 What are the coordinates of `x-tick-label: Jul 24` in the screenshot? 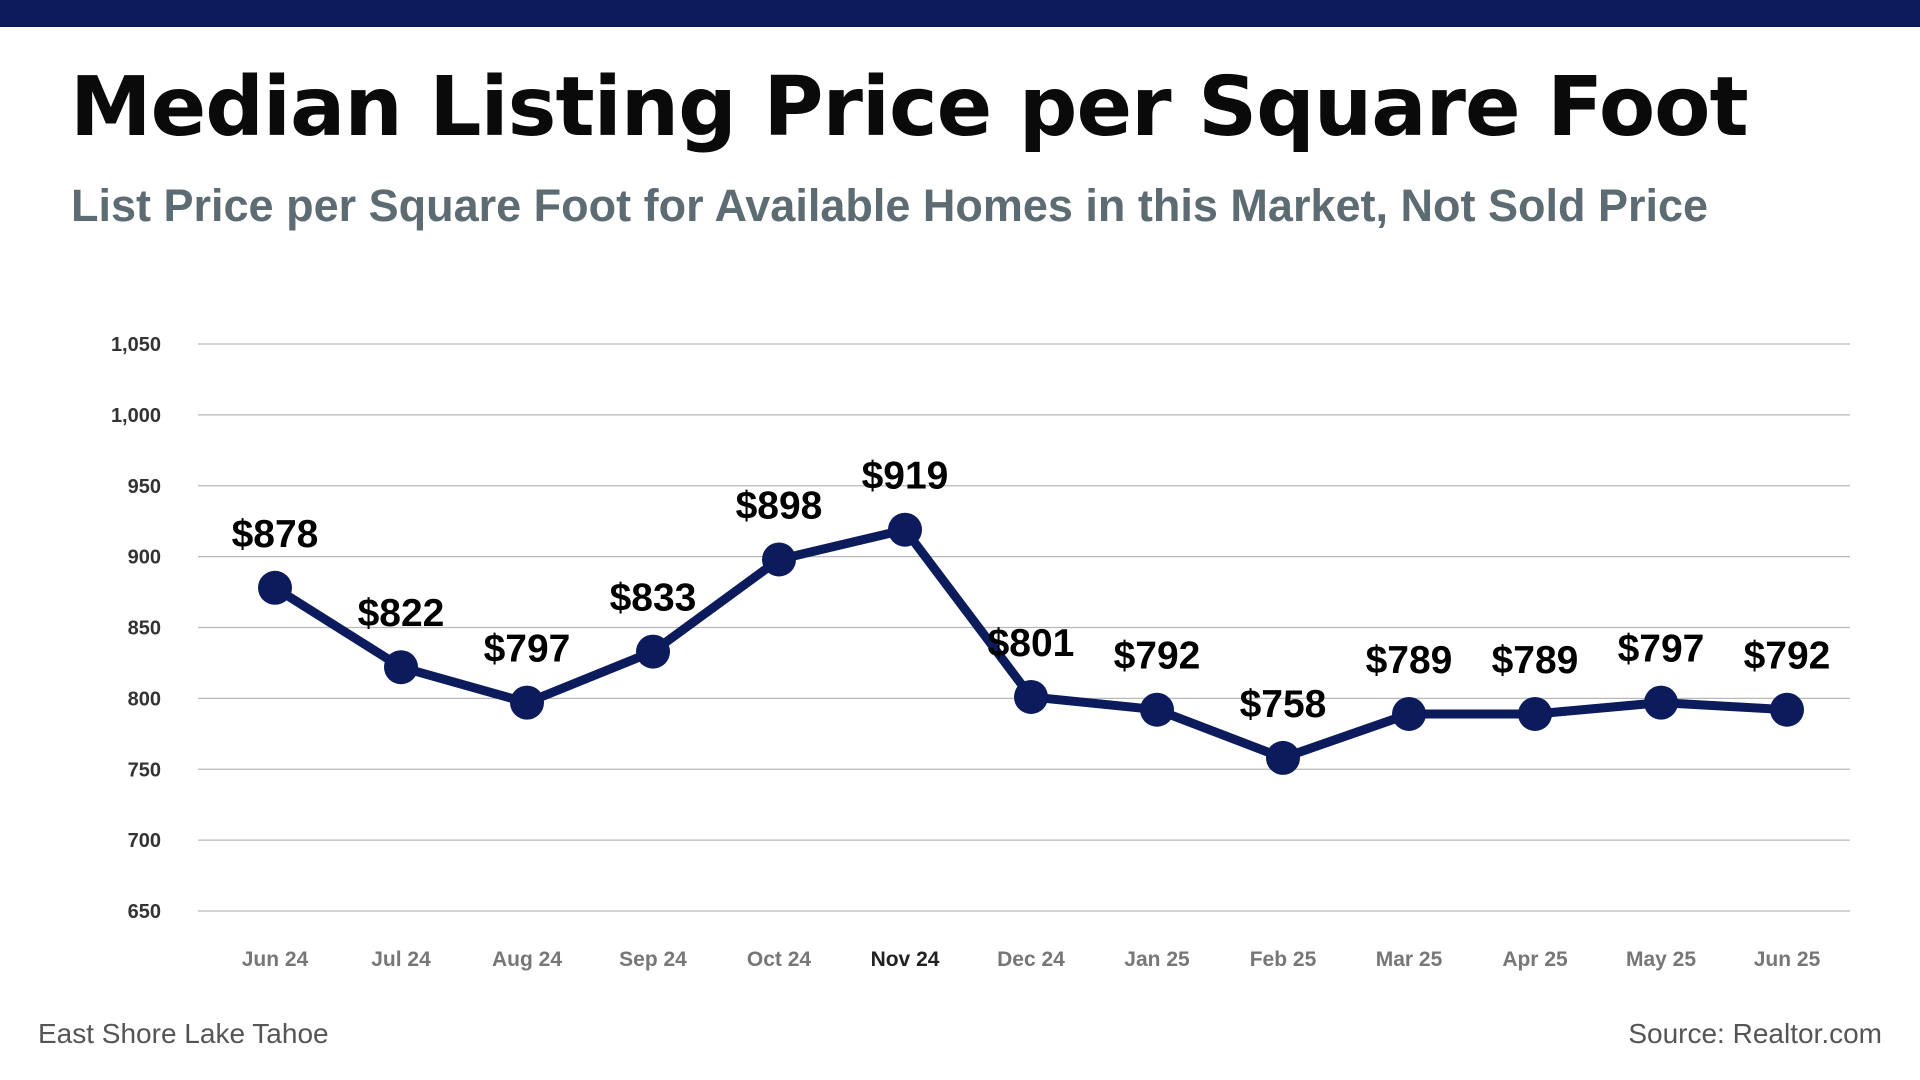 It's located at (401, 959).